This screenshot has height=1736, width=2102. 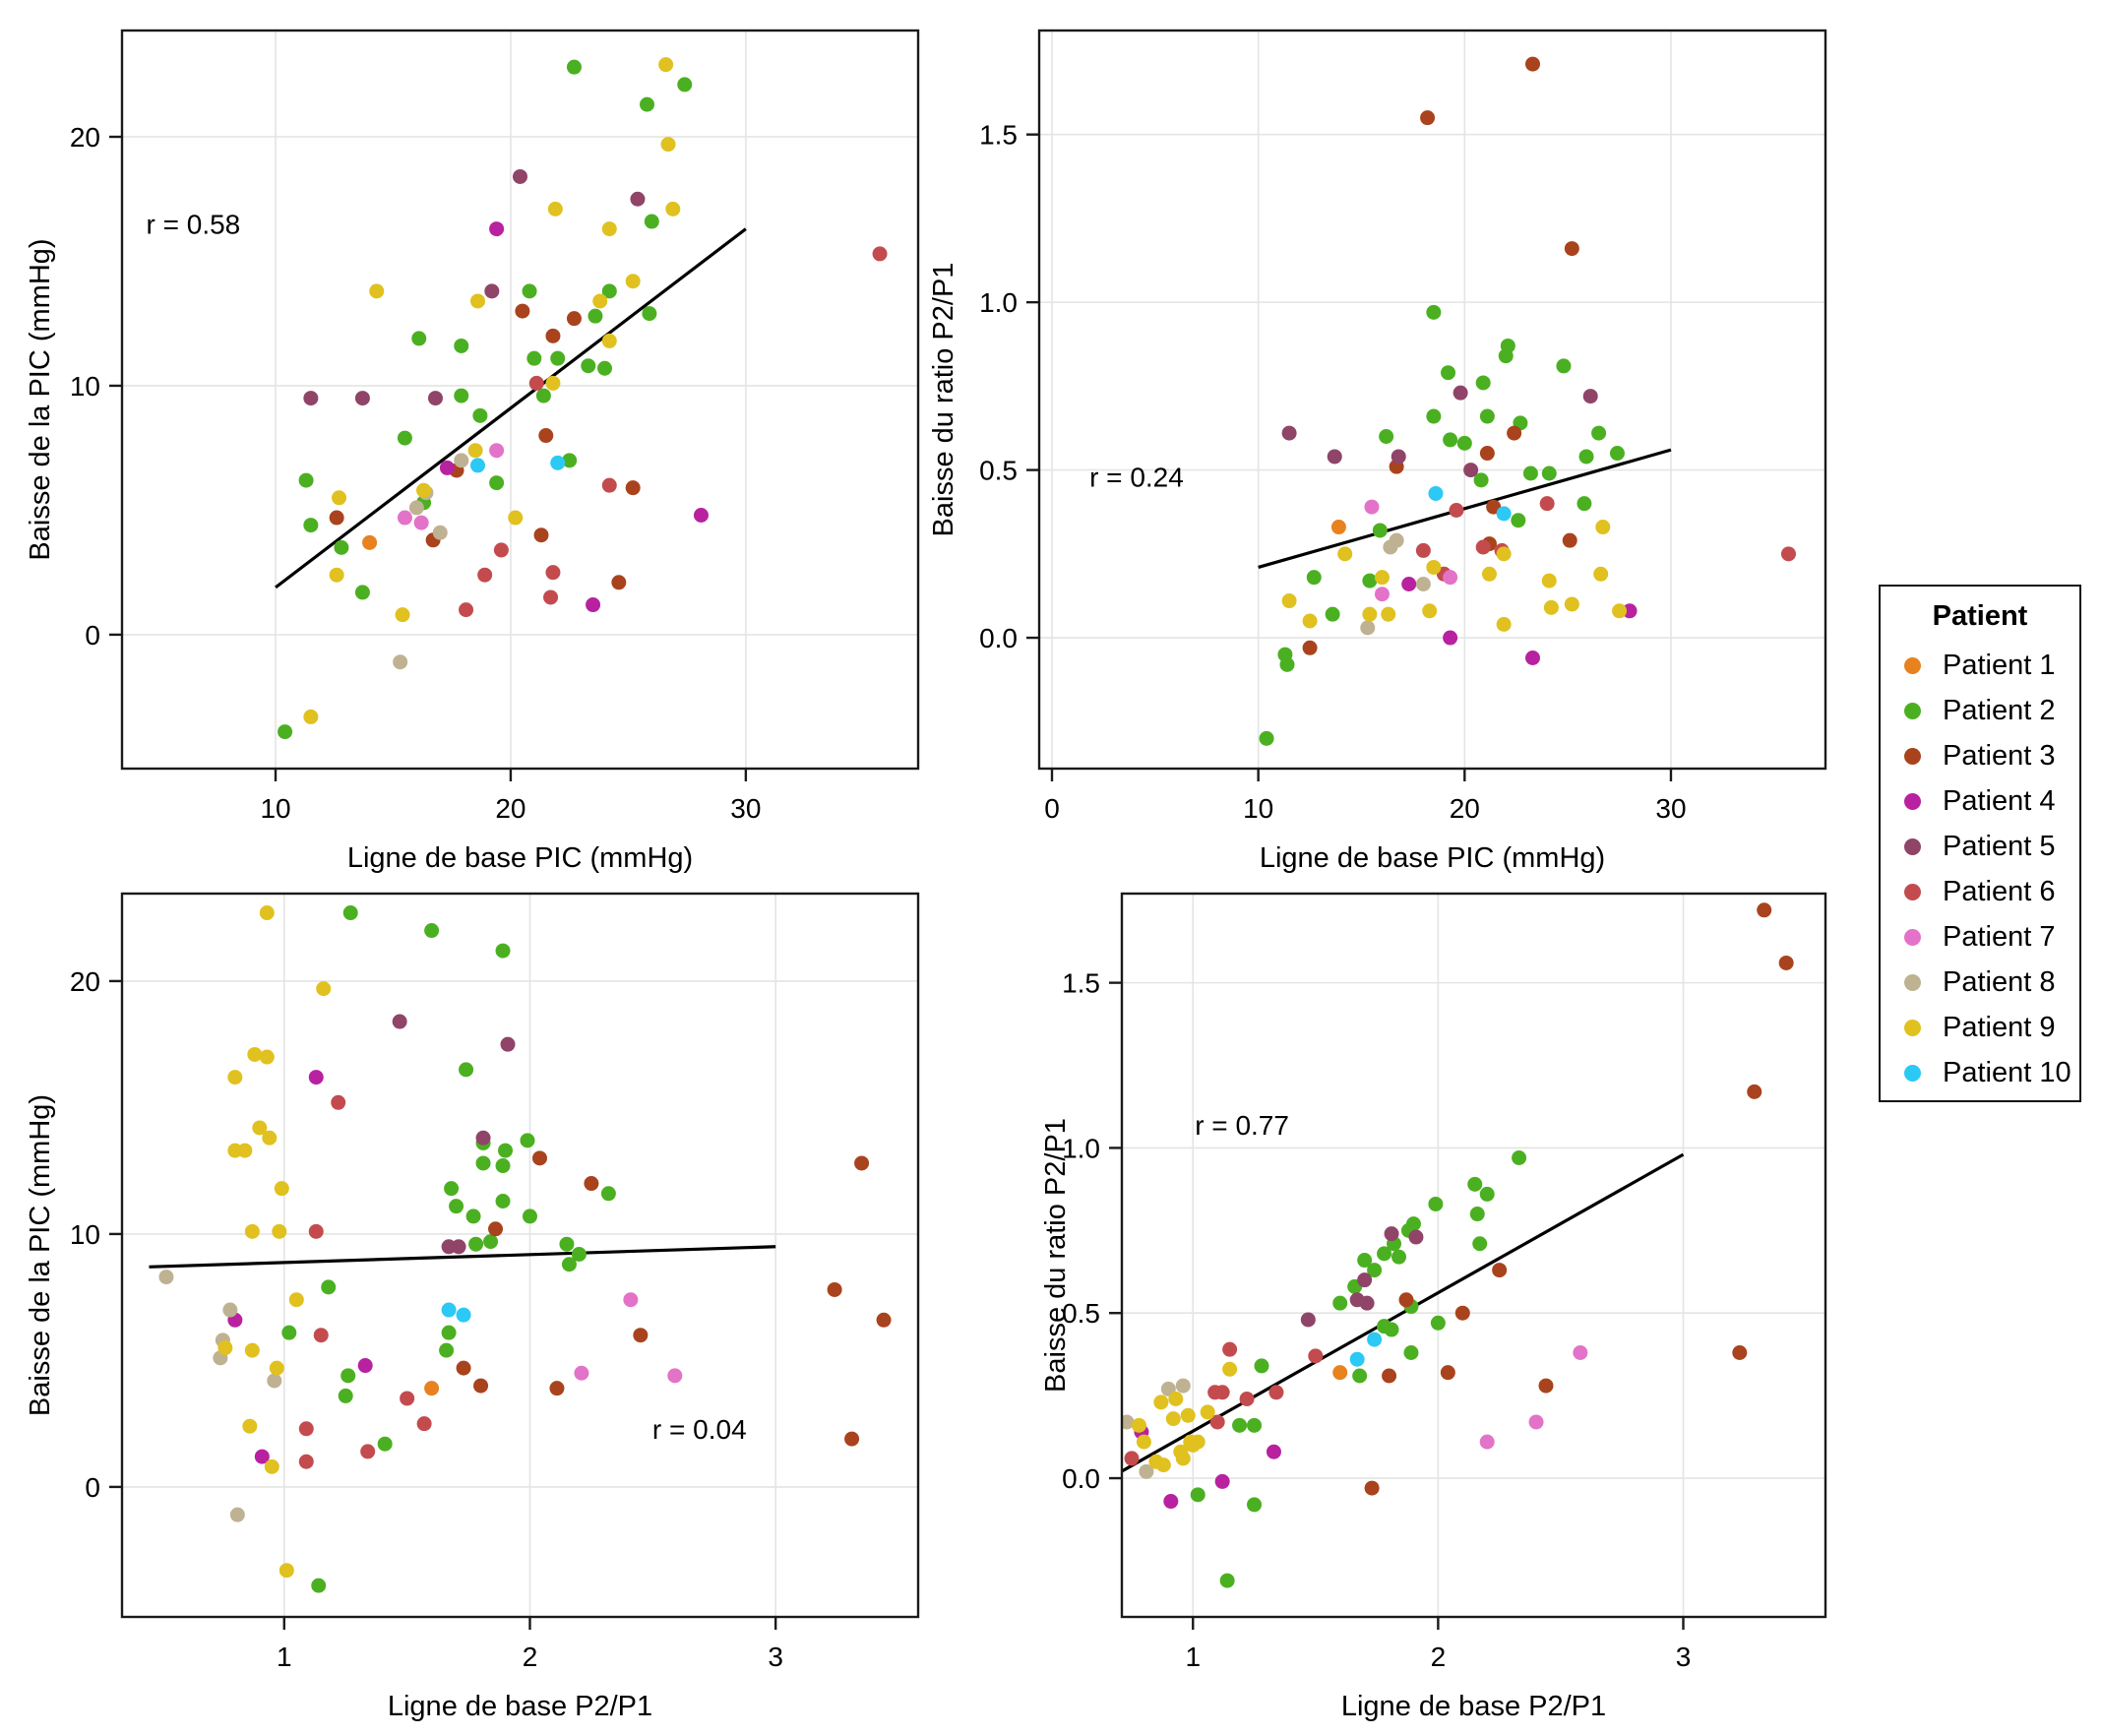 I want to click on y-tick-label: 1.0, so click(x=1081, y=1148).